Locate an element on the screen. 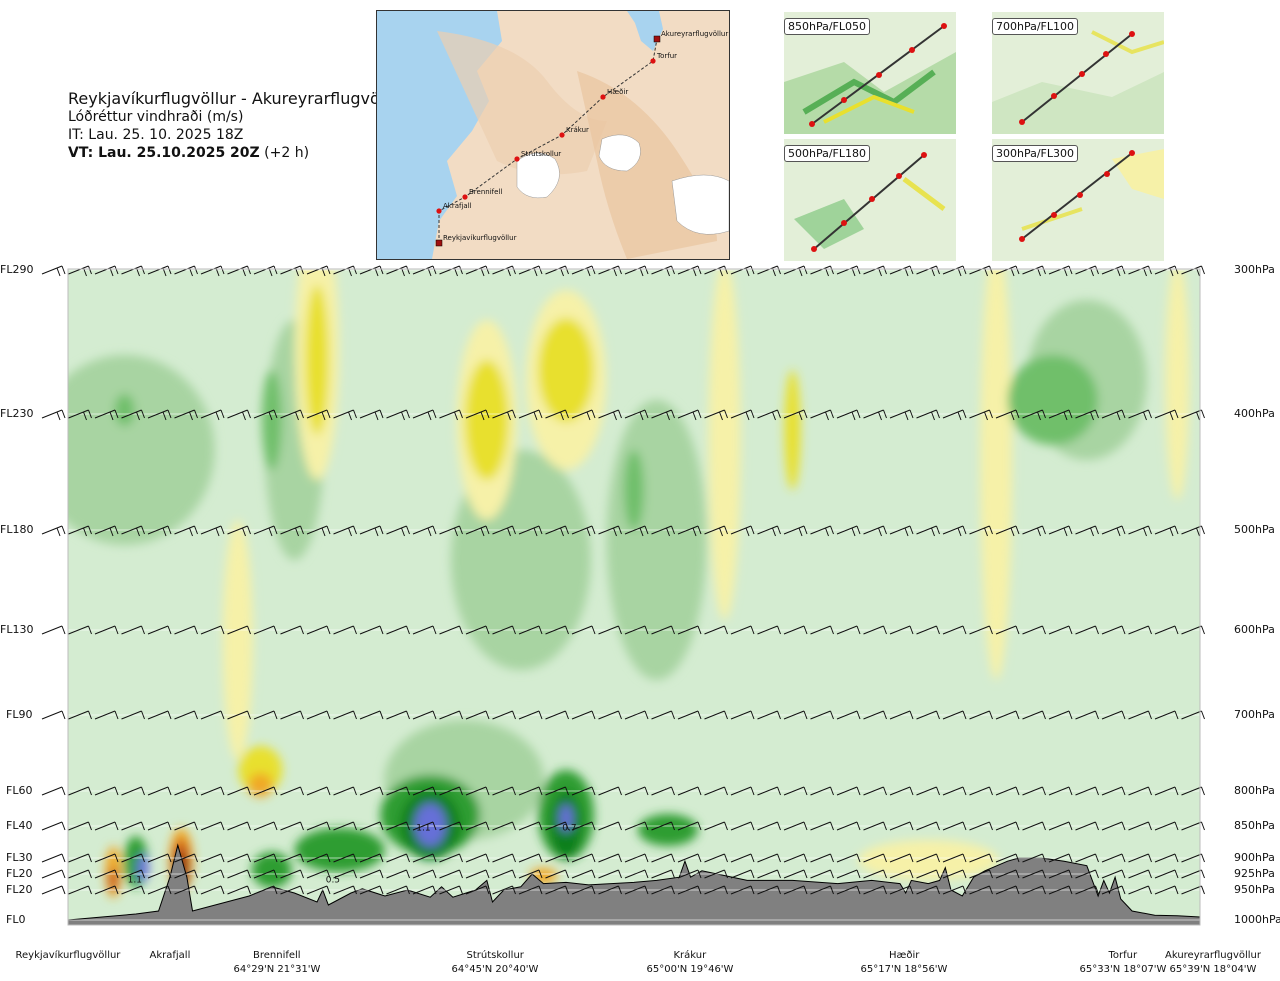  route-point-coord: 64°29'N 21°31'W is located at coordinates (277, 969).